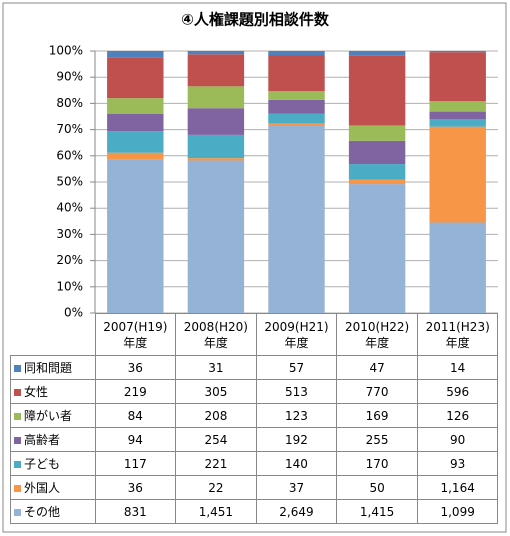  What do you see at coordinates (135, 415) in the screenshot?
I see `table-cell: 84` at bounding box center [135, 415].